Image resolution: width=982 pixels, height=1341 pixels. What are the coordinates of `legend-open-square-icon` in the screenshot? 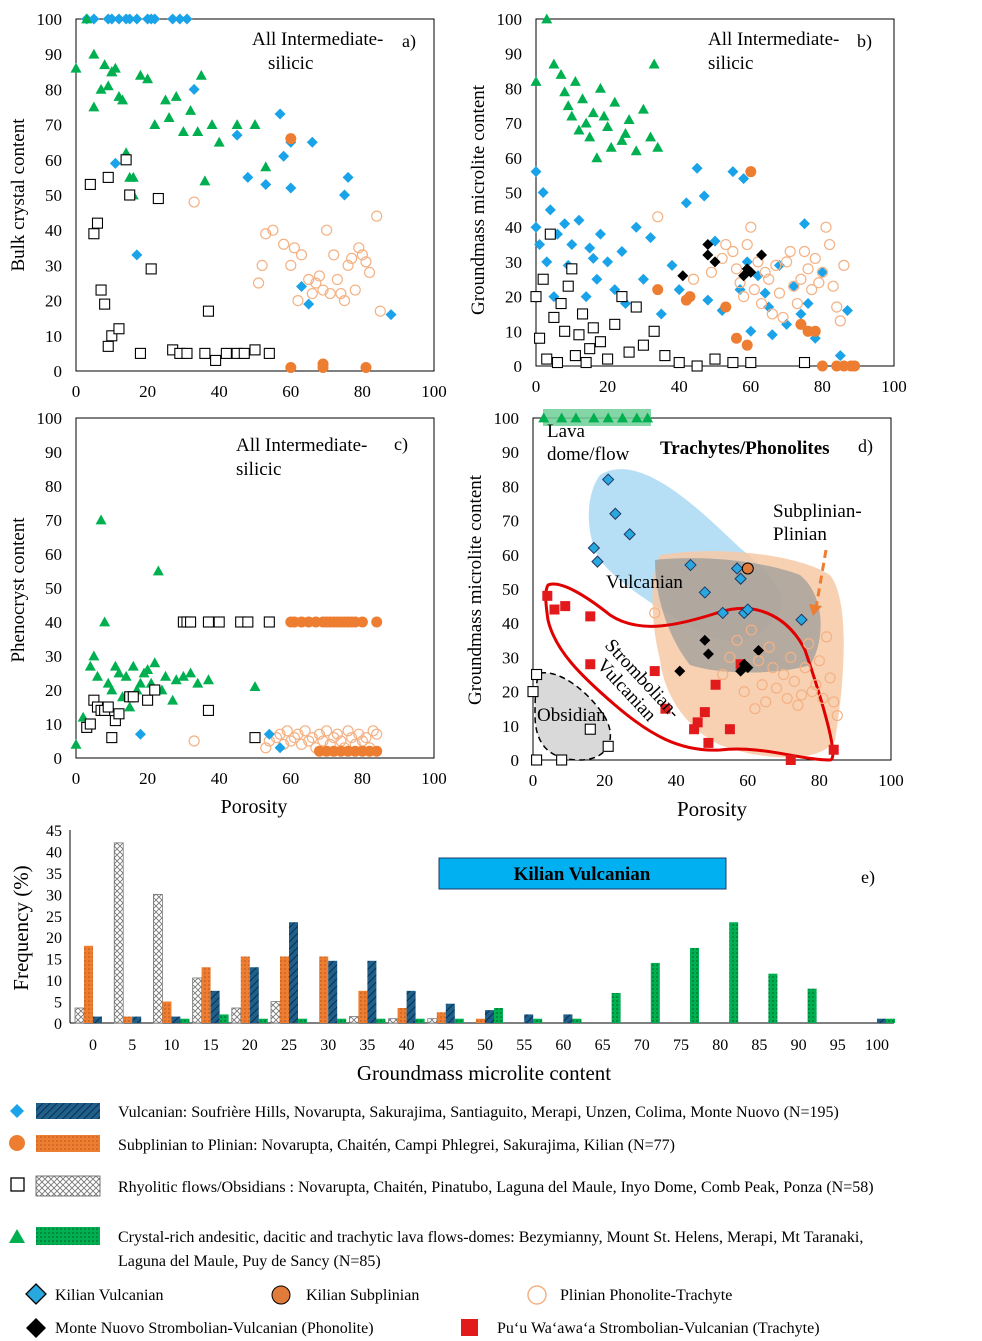 It's located at (17, 1184).